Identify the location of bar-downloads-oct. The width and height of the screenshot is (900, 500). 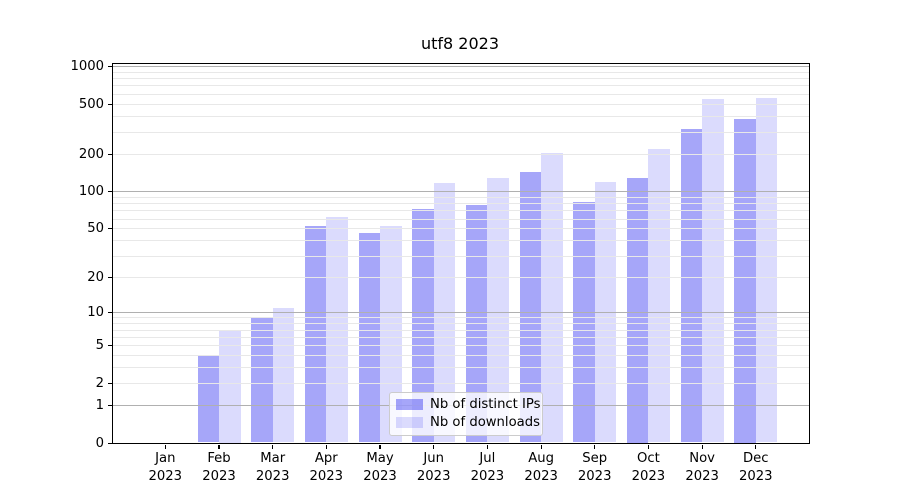
(659, 295).